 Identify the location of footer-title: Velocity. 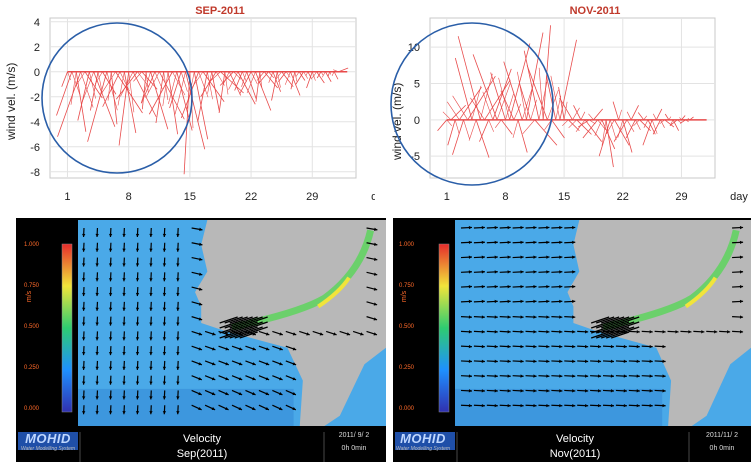
(575, 439).